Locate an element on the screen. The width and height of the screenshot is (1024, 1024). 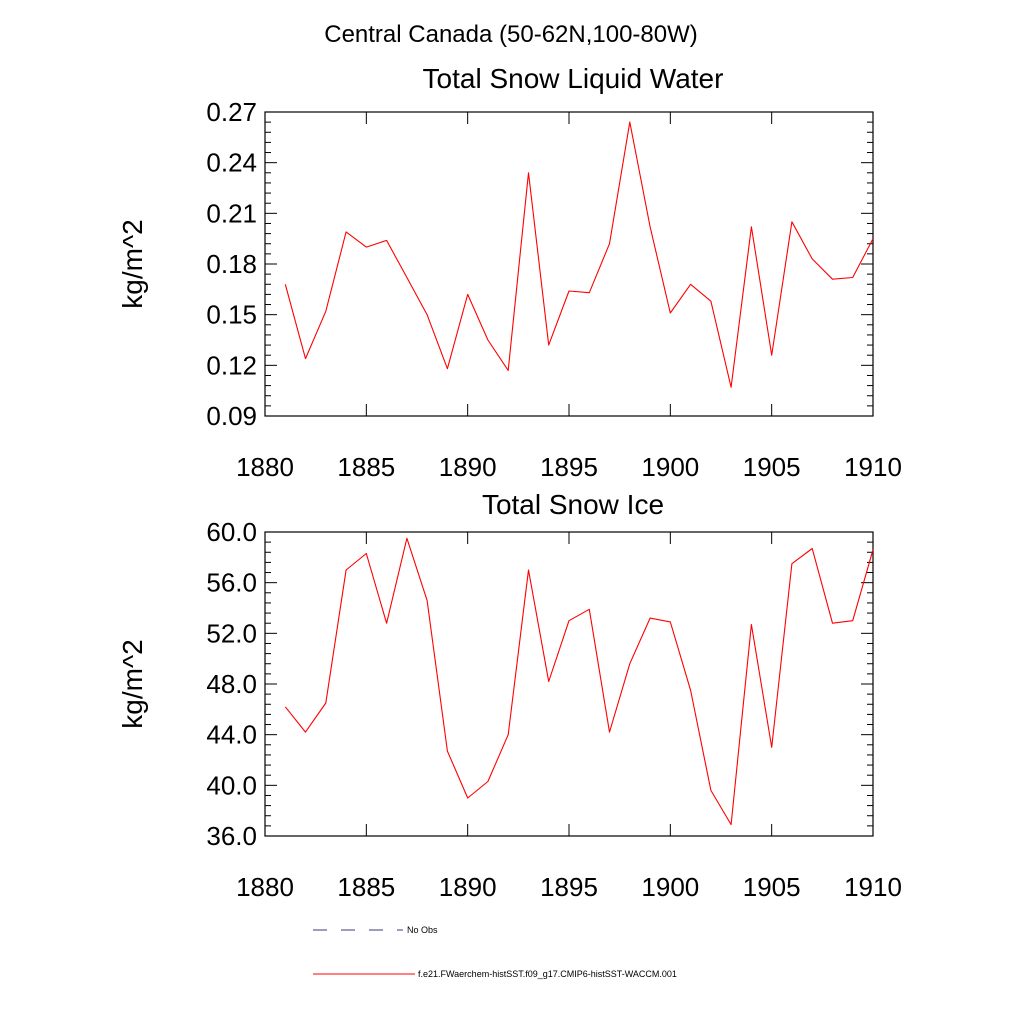
y-tick-label: 0.09 is located at coordinates (231, 416).